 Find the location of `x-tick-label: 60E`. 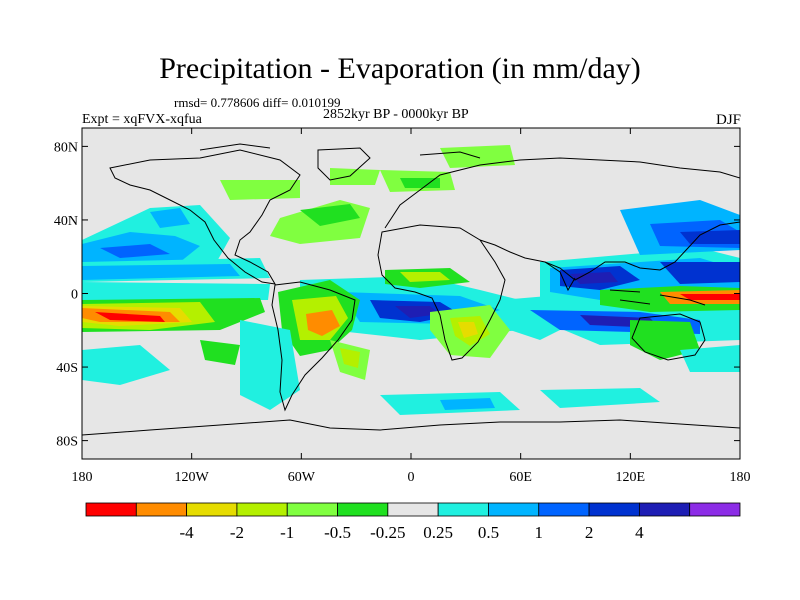

x-tick-label: 60E is located at coordinates (520, 477).